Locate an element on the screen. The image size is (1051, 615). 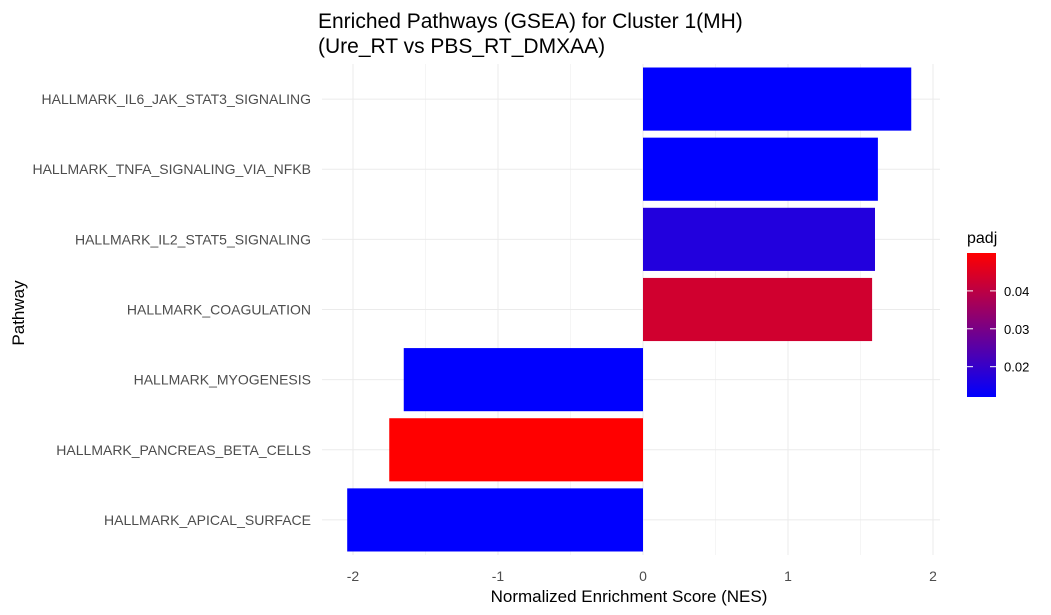
legend-title: padj is located at coordinates (982, 238).